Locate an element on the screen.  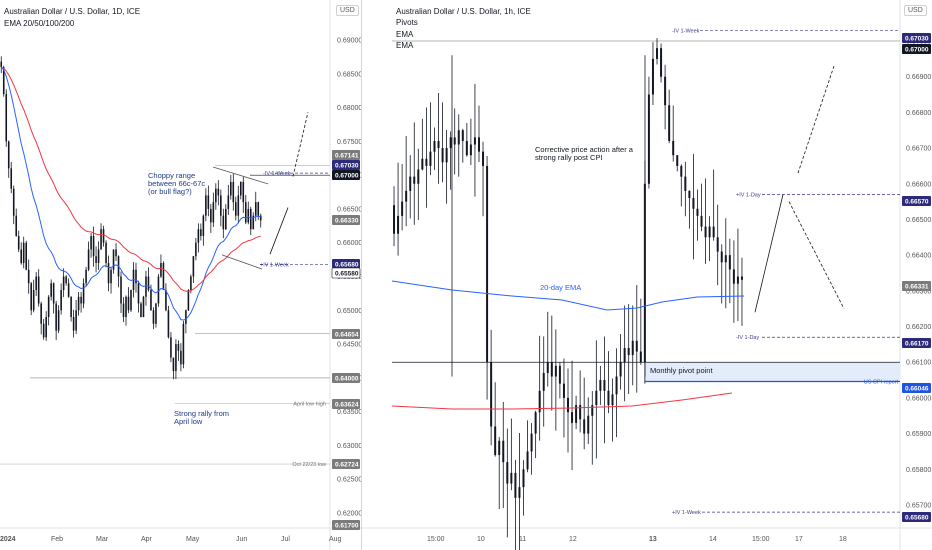
price-tag: 0.61700 is located at coordinates (346, 525).